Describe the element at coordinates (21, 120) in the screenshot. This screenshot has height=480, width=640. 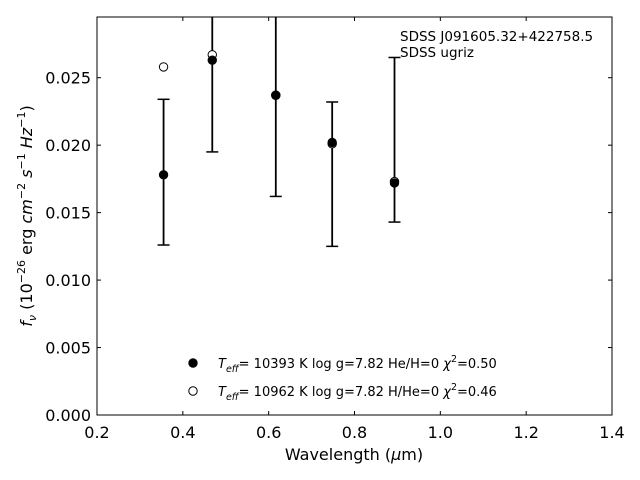
I see `y-label-exp1b: −1` at that location.